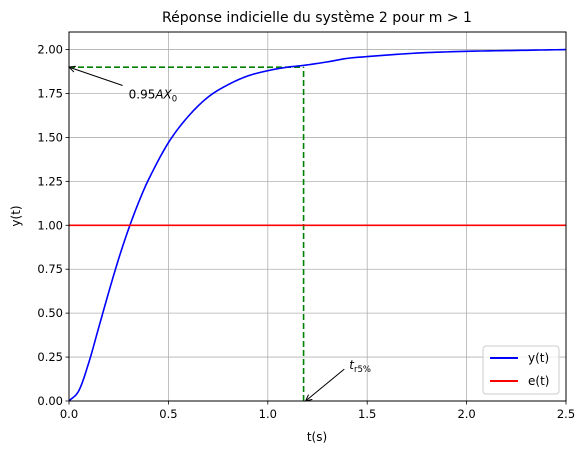 This screenshot has height=458, width=587. What do you see at coordinates (367, 414) in the screenshot?
I see `x-tick-label: 1.5` at bounding box center [367, 414].